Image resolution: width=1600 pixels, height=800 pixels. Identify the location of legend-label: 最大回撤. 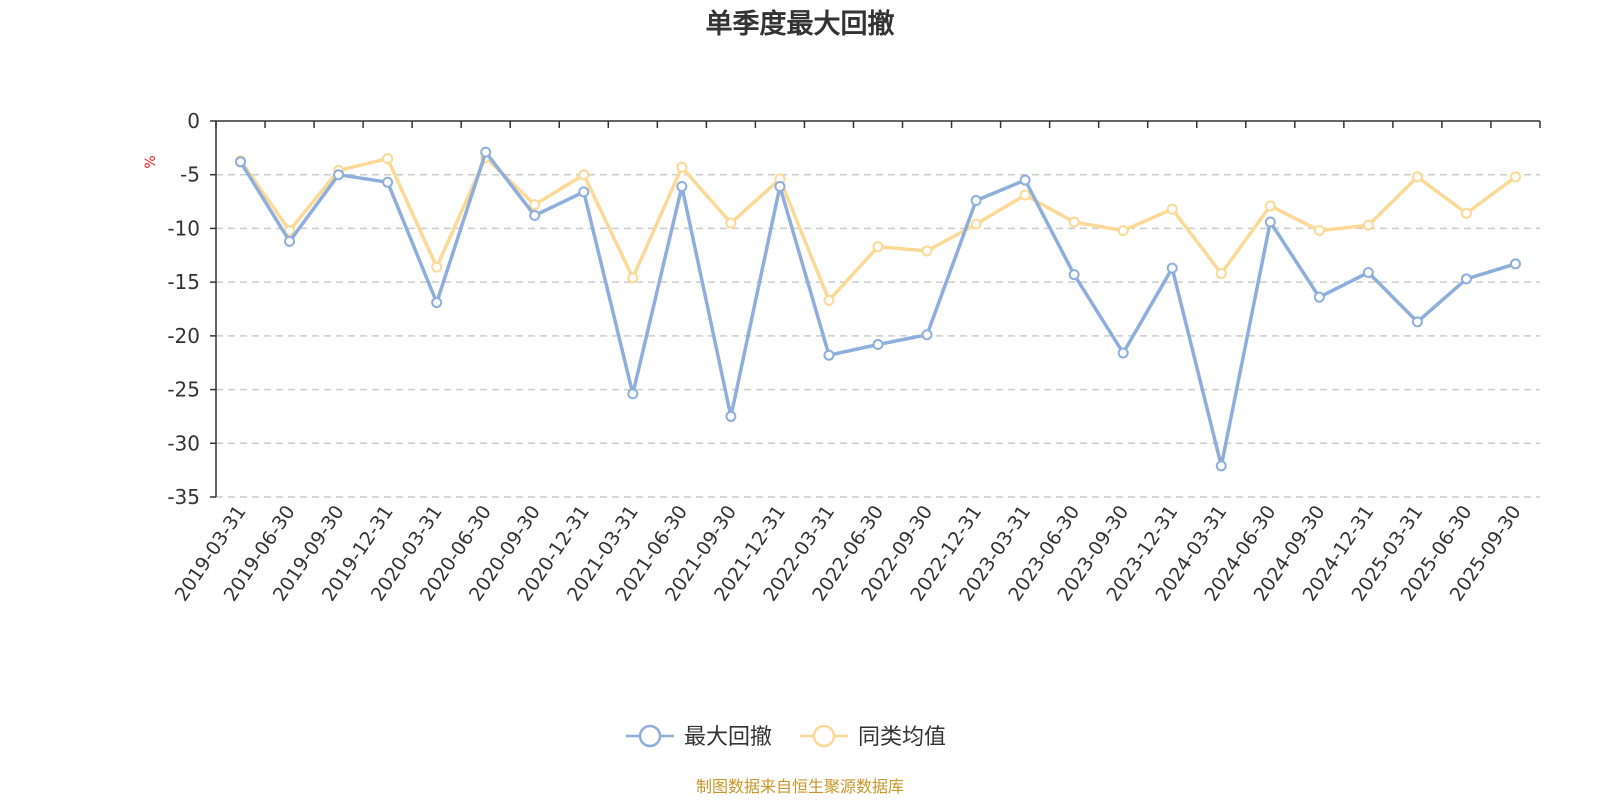
(728, 737).